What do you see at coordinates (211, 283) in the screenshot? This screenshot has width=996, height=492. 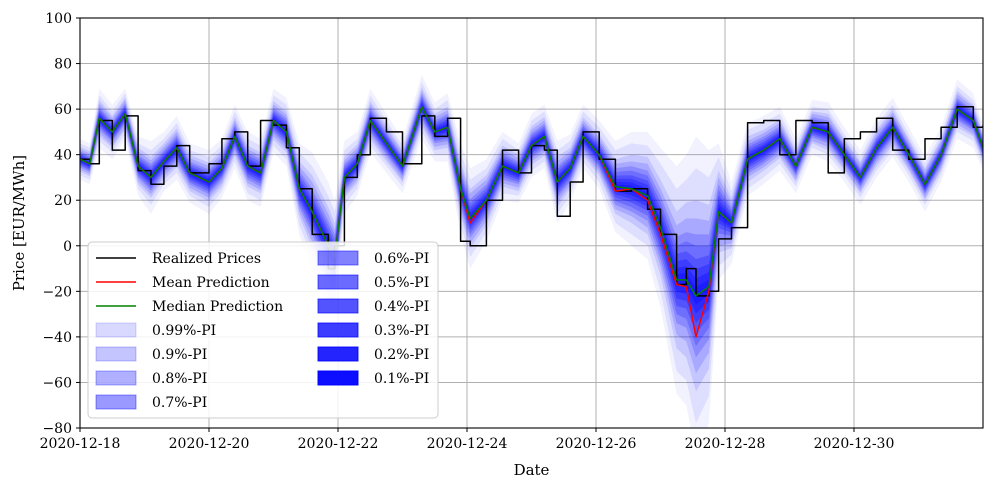 I see `legend-label: Mean Prediction` at bounding box center [211, 283].